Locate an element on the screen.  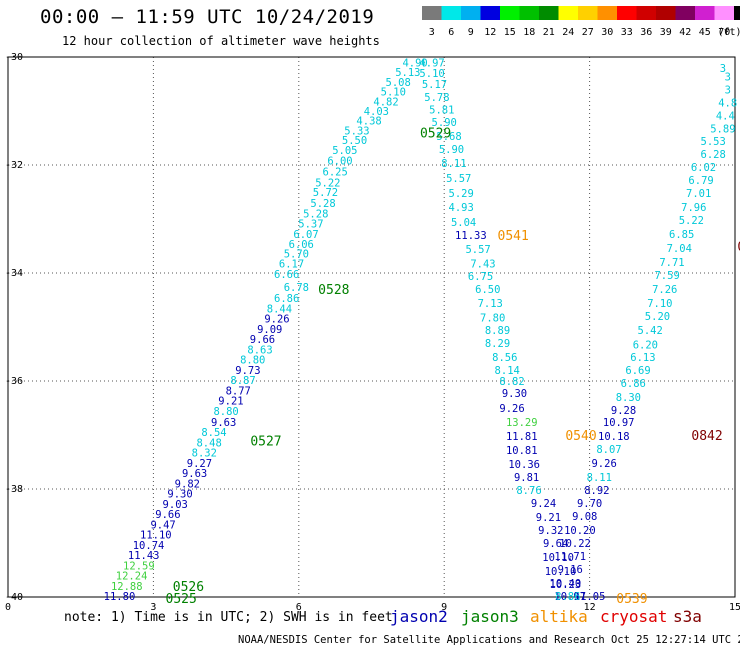
wave-height-label: 10.36 is located at coordinates (524, 465).